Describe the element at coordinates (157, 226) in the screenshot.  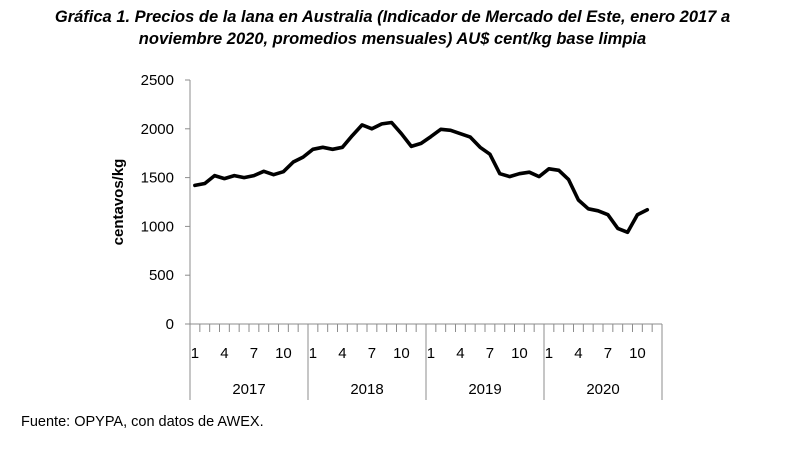
I see `y-tick-label: 1000` at that location.